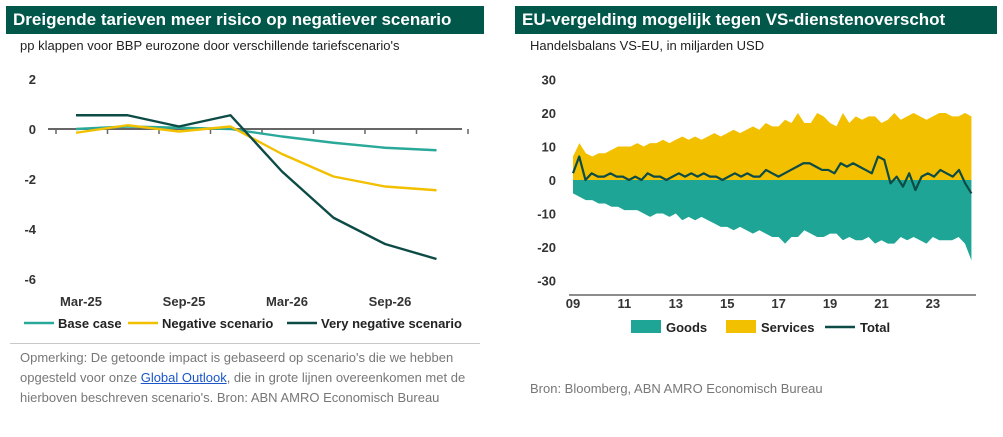 The height and width of the screenshot is (437, 1003). Describe the element at coordinates (245, 343) in the screenshot. I see `left-divider` at that location.